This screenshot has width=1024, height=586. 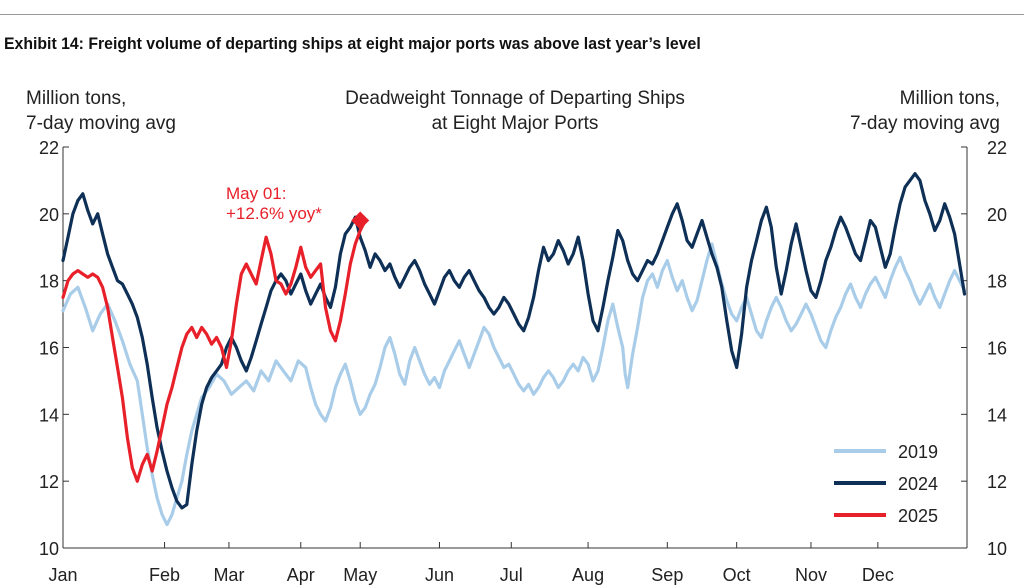 What do you see at coordinates (997, 349) in the screenshot?
I see `y-tick-label-right: 16` at bounding box center [997, 349].